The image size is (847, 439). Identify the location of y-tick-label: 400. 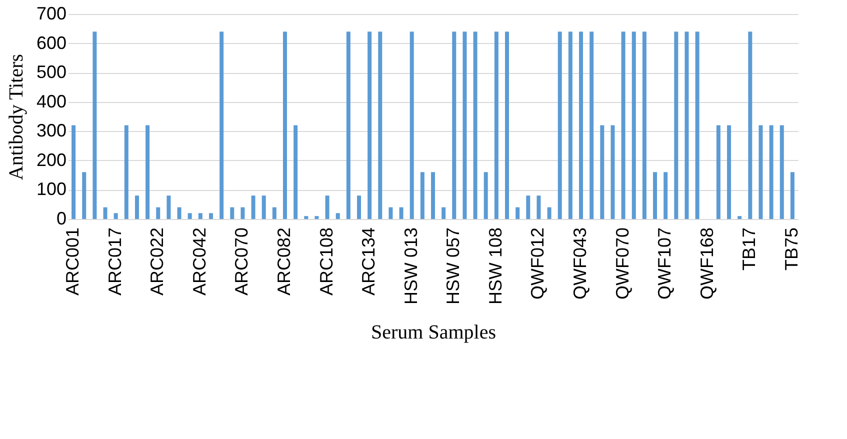
(51, 101).